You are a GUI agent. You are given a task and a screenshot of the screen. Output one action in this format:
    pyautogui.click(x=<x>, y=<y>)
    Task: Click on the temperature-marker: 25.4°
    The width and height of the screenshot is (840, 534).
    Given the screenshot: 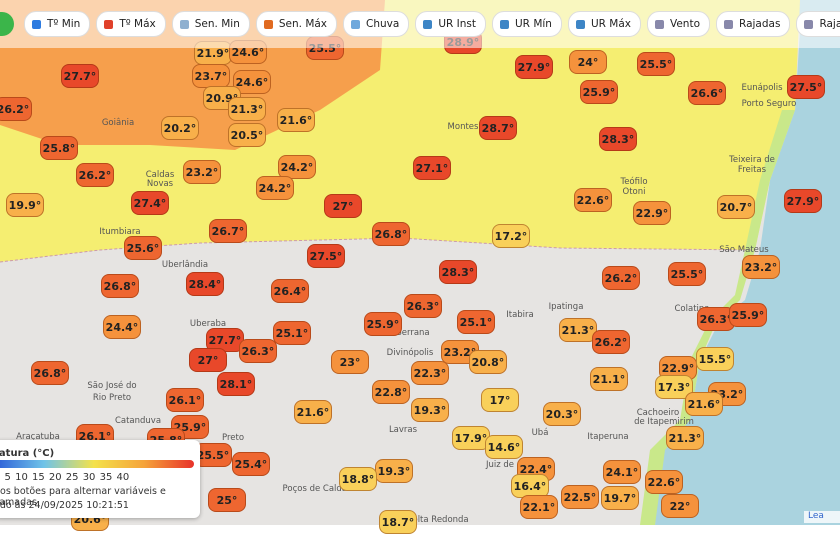 What is the action you would take?
    pyautogui.click(x=251, y=464)
    